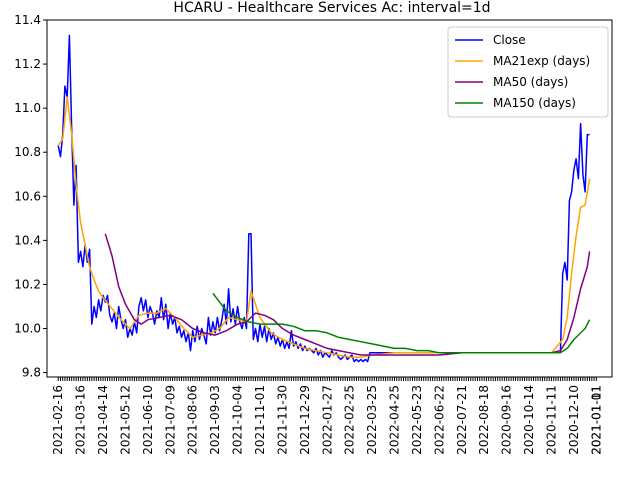  What do you see at coordinates (58, 420) in the screenshot?
I see `x-tick-label: 2021-02-16` at bounding box center [58, 420].